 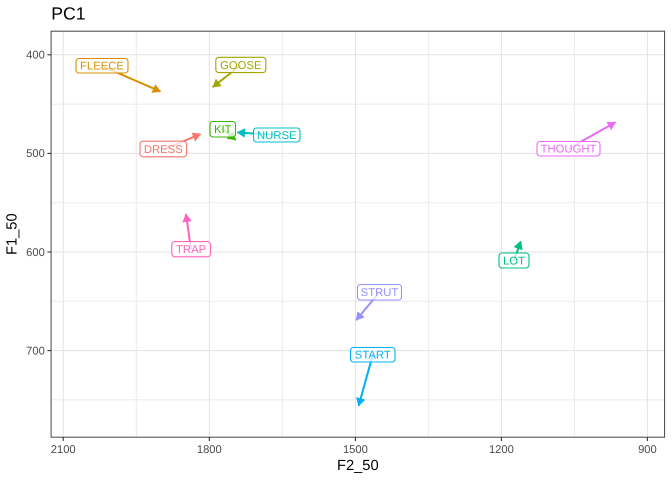 I want to click on svg-text: 900, so click(x=647, y=450).